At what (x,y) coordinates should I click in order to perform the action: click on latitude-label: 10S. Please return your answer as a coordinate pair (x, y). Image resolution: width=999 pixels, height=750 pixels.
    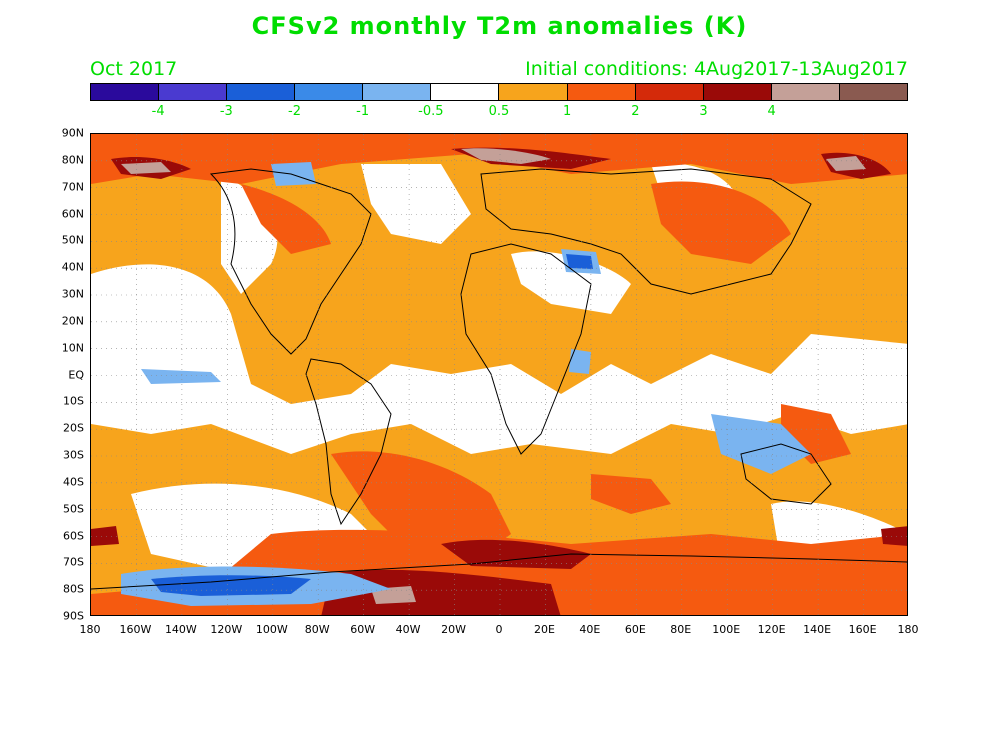
    Looking at the image, I should click on (73, 401).